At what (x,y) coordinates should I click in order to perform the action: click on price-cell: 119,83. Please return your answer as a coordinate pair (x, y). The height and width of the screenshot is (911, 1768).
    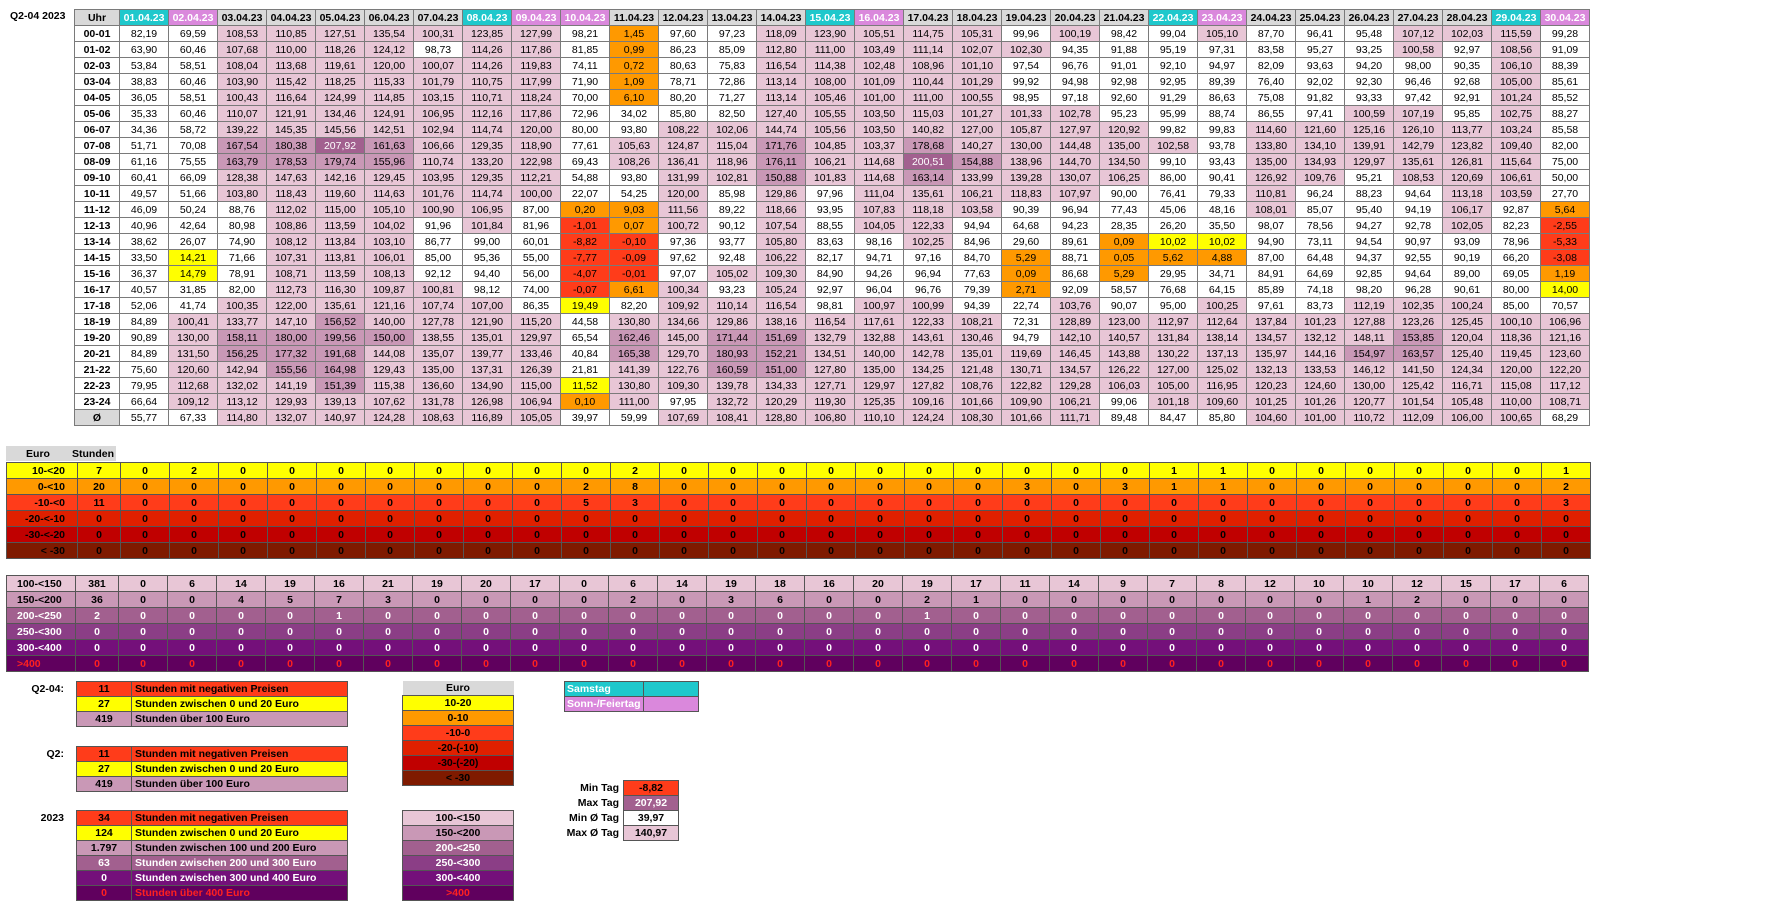
    Looking at the image, I should click on (536, 65).